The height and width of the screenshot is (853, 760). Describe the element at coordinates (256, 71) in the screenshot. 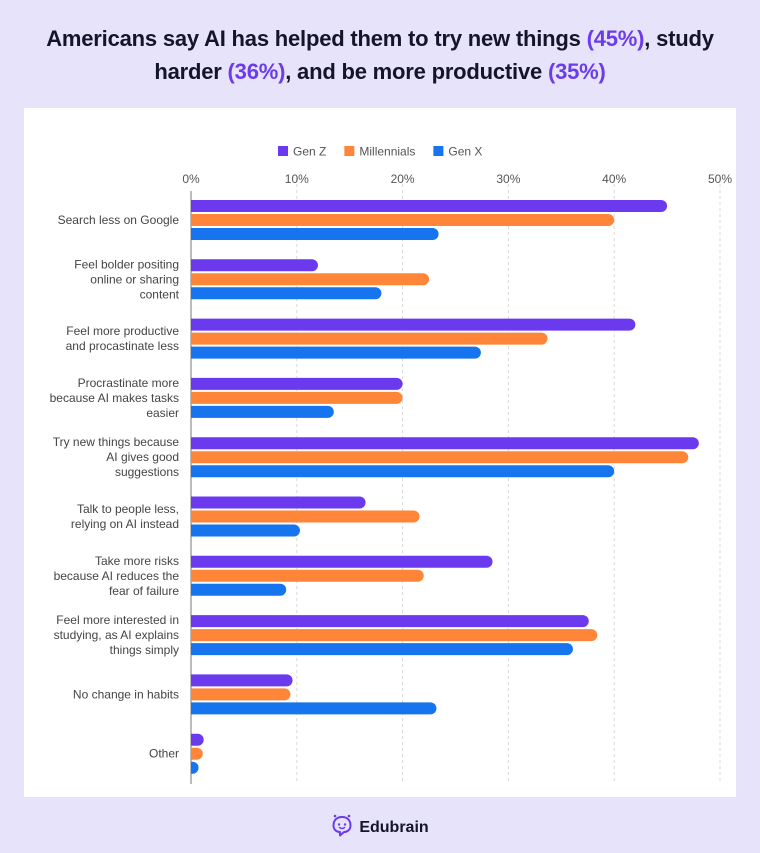

I see `title-highlight: (36%)` at that location.